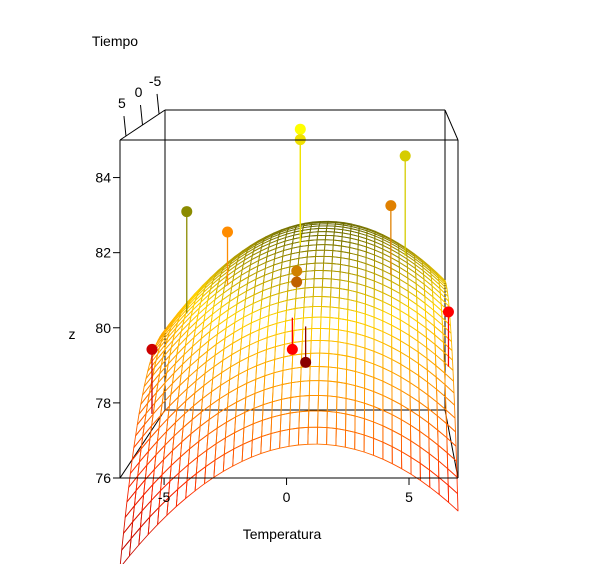 The width and height of the screenshot is (596, 564). Describe the element at coordinates (103, 328) in the screenshot. I see `z-tick-label: 80` at that location.